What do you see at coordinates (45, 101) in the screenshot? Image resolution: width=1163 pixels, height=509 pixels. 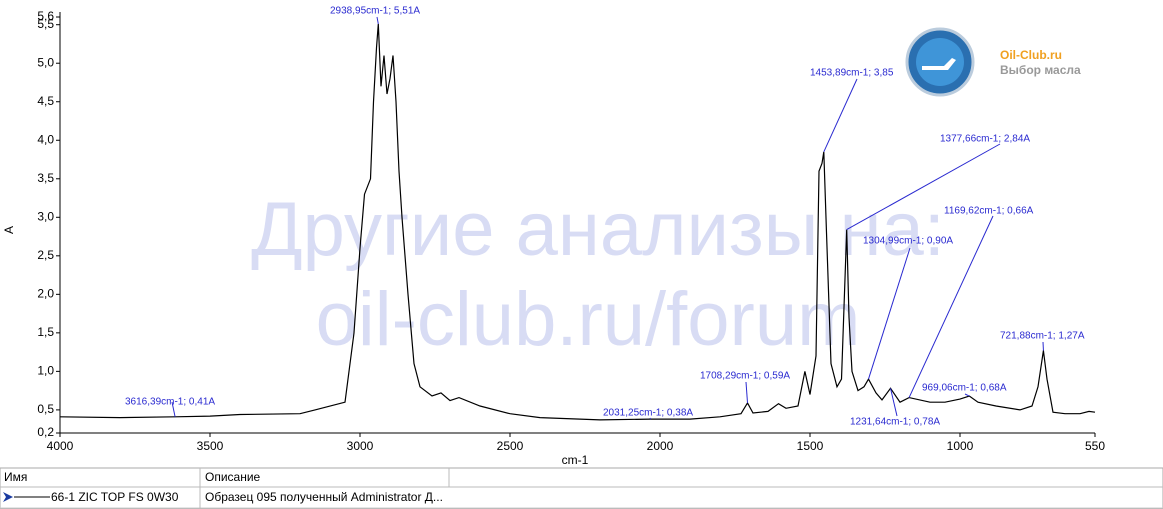 I see `y-tick-label: 4,5` at bounding box center [45, 101].